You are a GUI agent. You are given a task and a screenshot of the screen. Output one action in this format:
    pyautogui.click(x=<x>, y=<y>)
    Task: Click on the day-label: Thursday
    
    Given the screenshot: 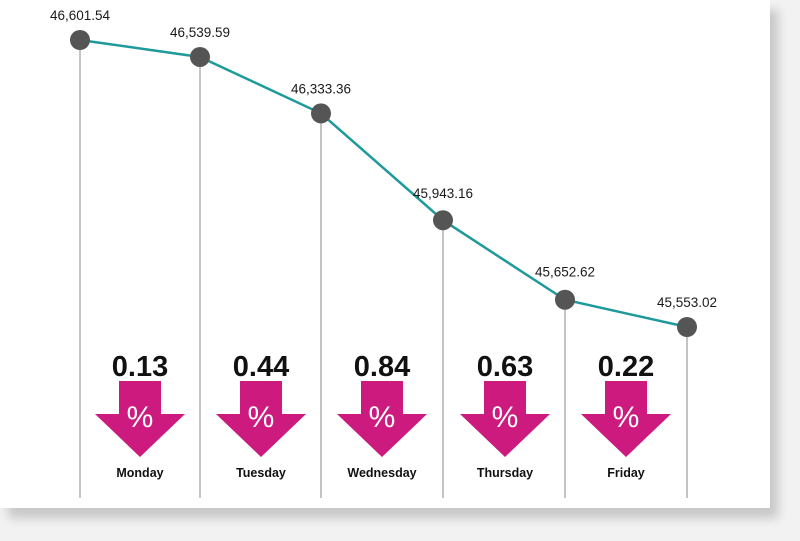 What is the action you would take?
    pyautogui.click(x=505, y=473)
    